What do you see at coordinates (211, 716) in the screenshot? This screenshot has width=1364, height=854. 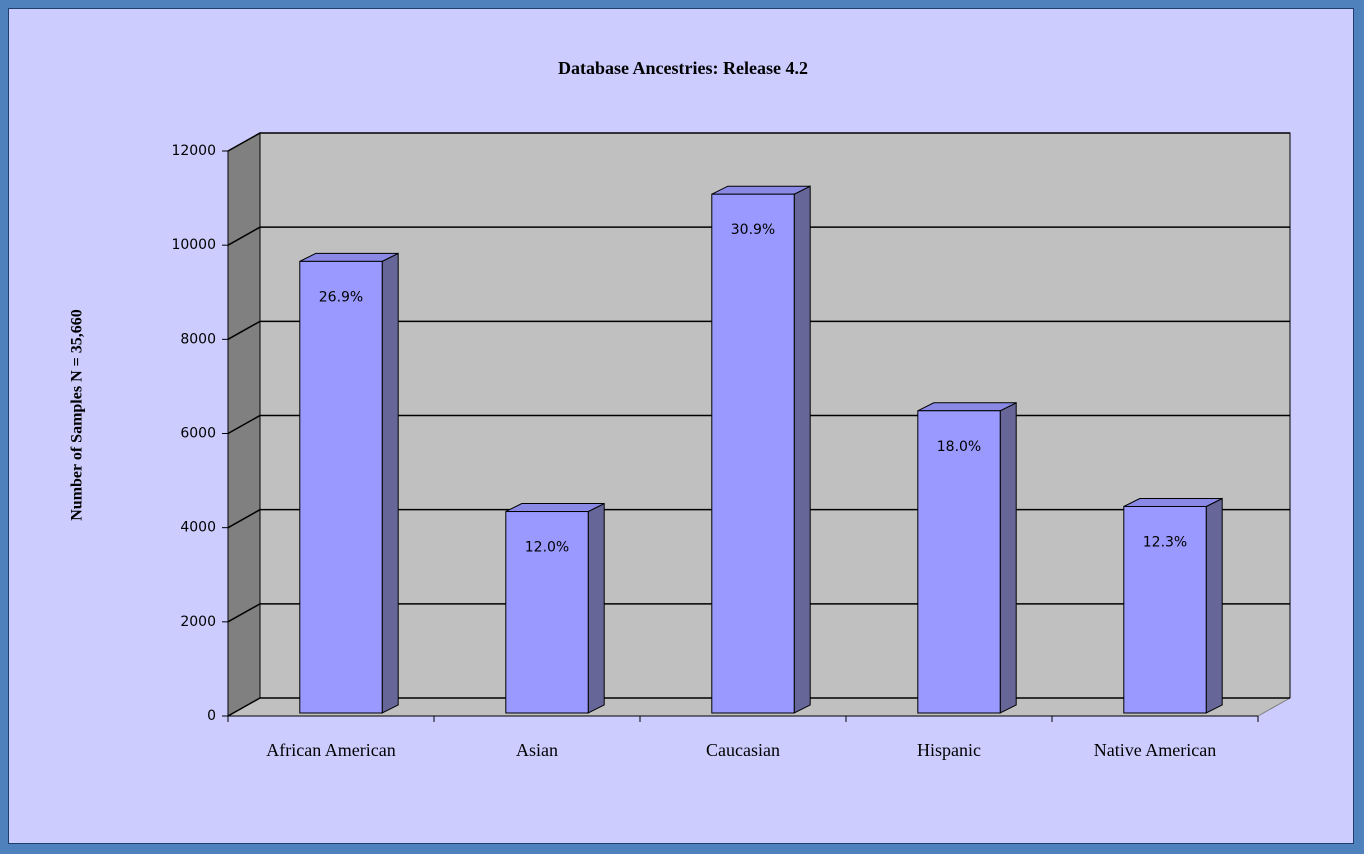 I see `y-tick-label: 0` at bounding box center [211, 716].